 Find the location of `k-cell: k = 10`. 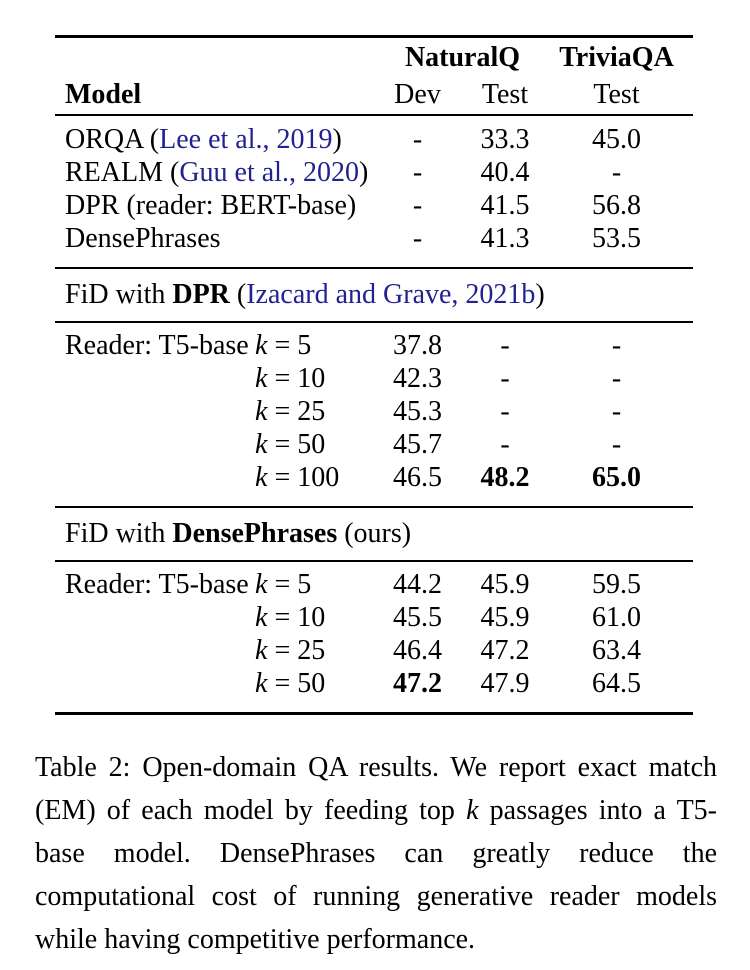

k-cell: k = 10 is located at coordinates (315, 617).